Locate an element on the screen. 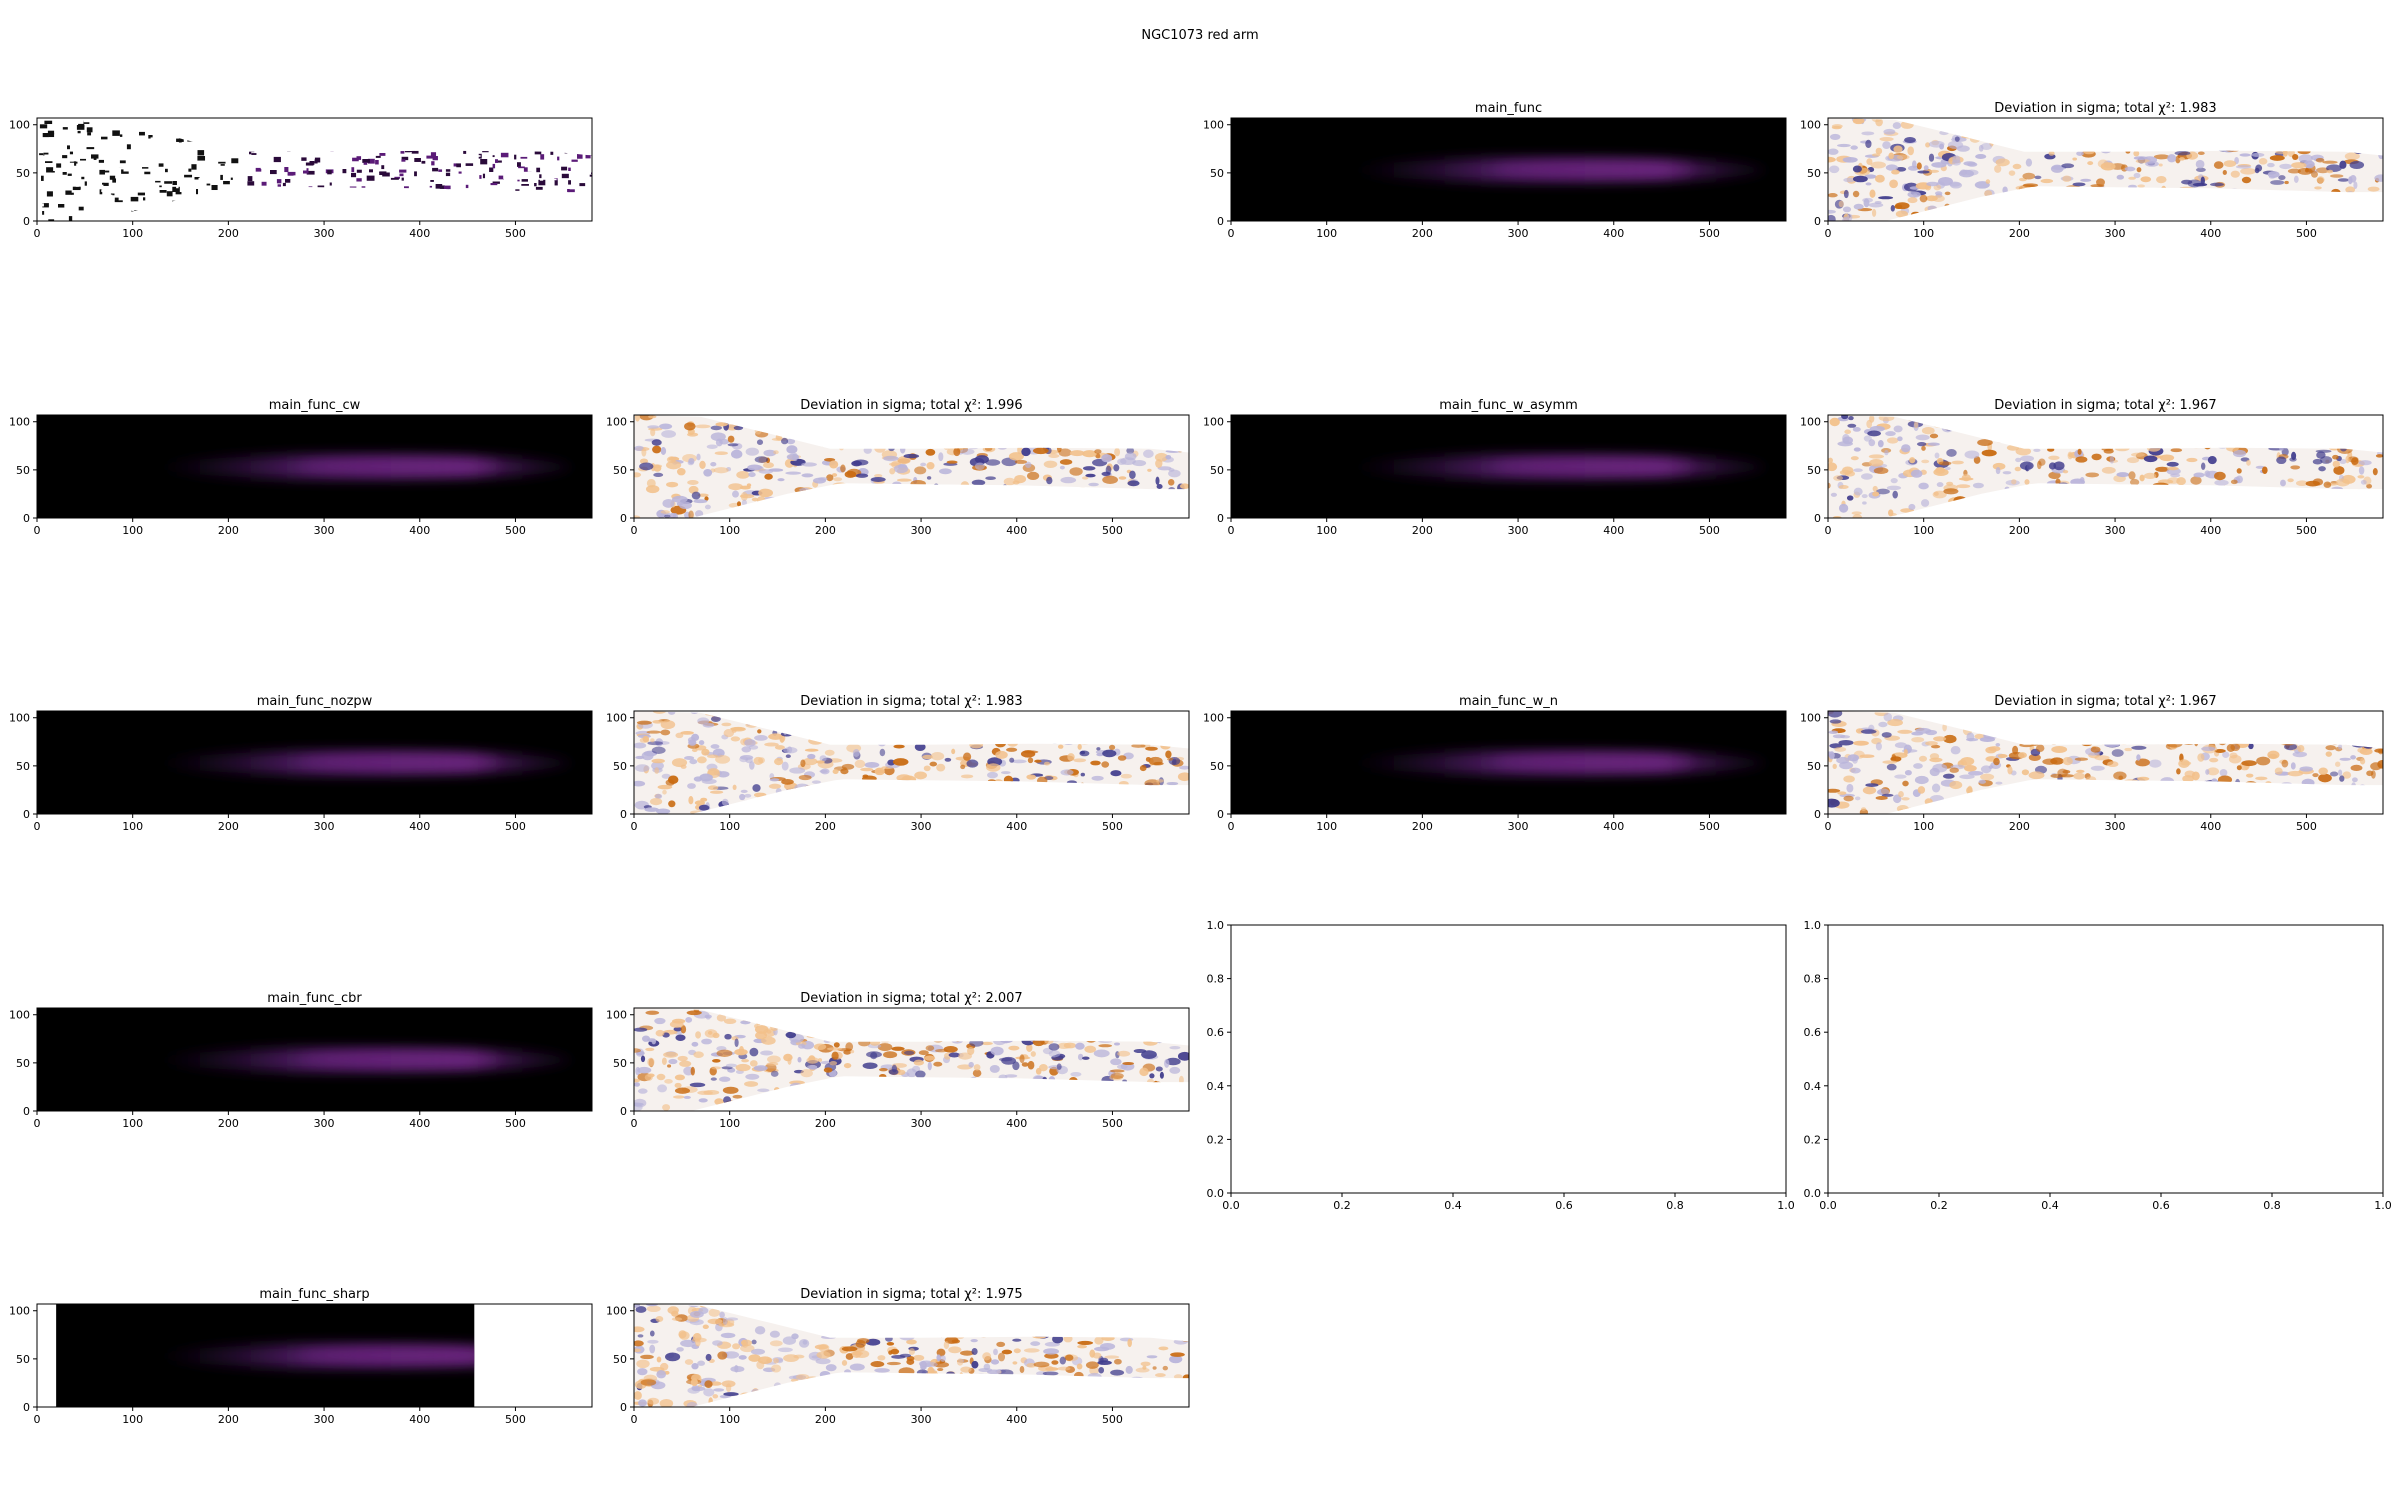 Image resolution: width=2400 pixels, height=1504 pixels. panel-main_func_cw: 0 100 200 300 400 500 0 50 100 main_func_cw is located at coordinates (301, 467).